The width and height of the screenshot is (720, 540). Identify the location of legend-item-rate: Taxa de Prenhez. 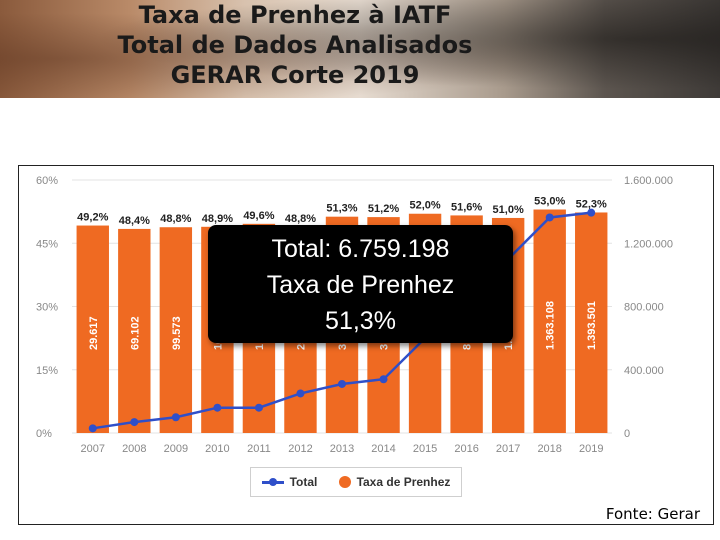
(394, 482).